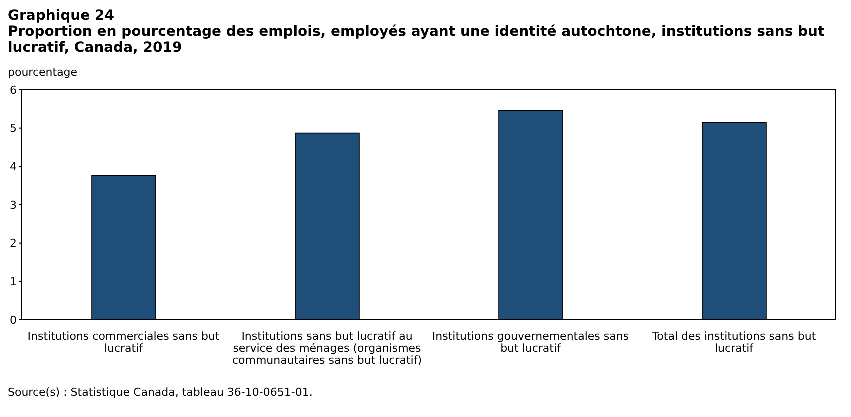  I want to click on y-tick-label: 0, so click(13, 320).